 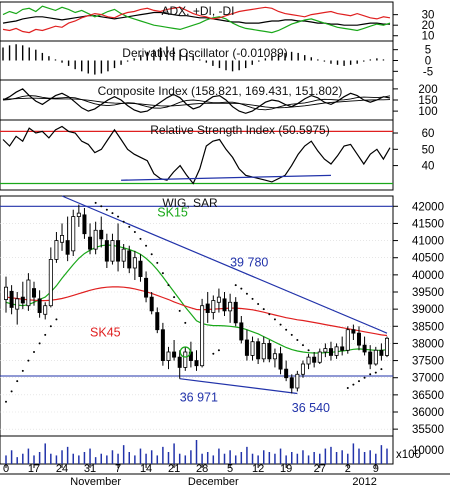 What do you see at coordinates (428, 26) in the screenshot?
I see `adx-y-tick-label: 20` at bounding box center [428, 26].